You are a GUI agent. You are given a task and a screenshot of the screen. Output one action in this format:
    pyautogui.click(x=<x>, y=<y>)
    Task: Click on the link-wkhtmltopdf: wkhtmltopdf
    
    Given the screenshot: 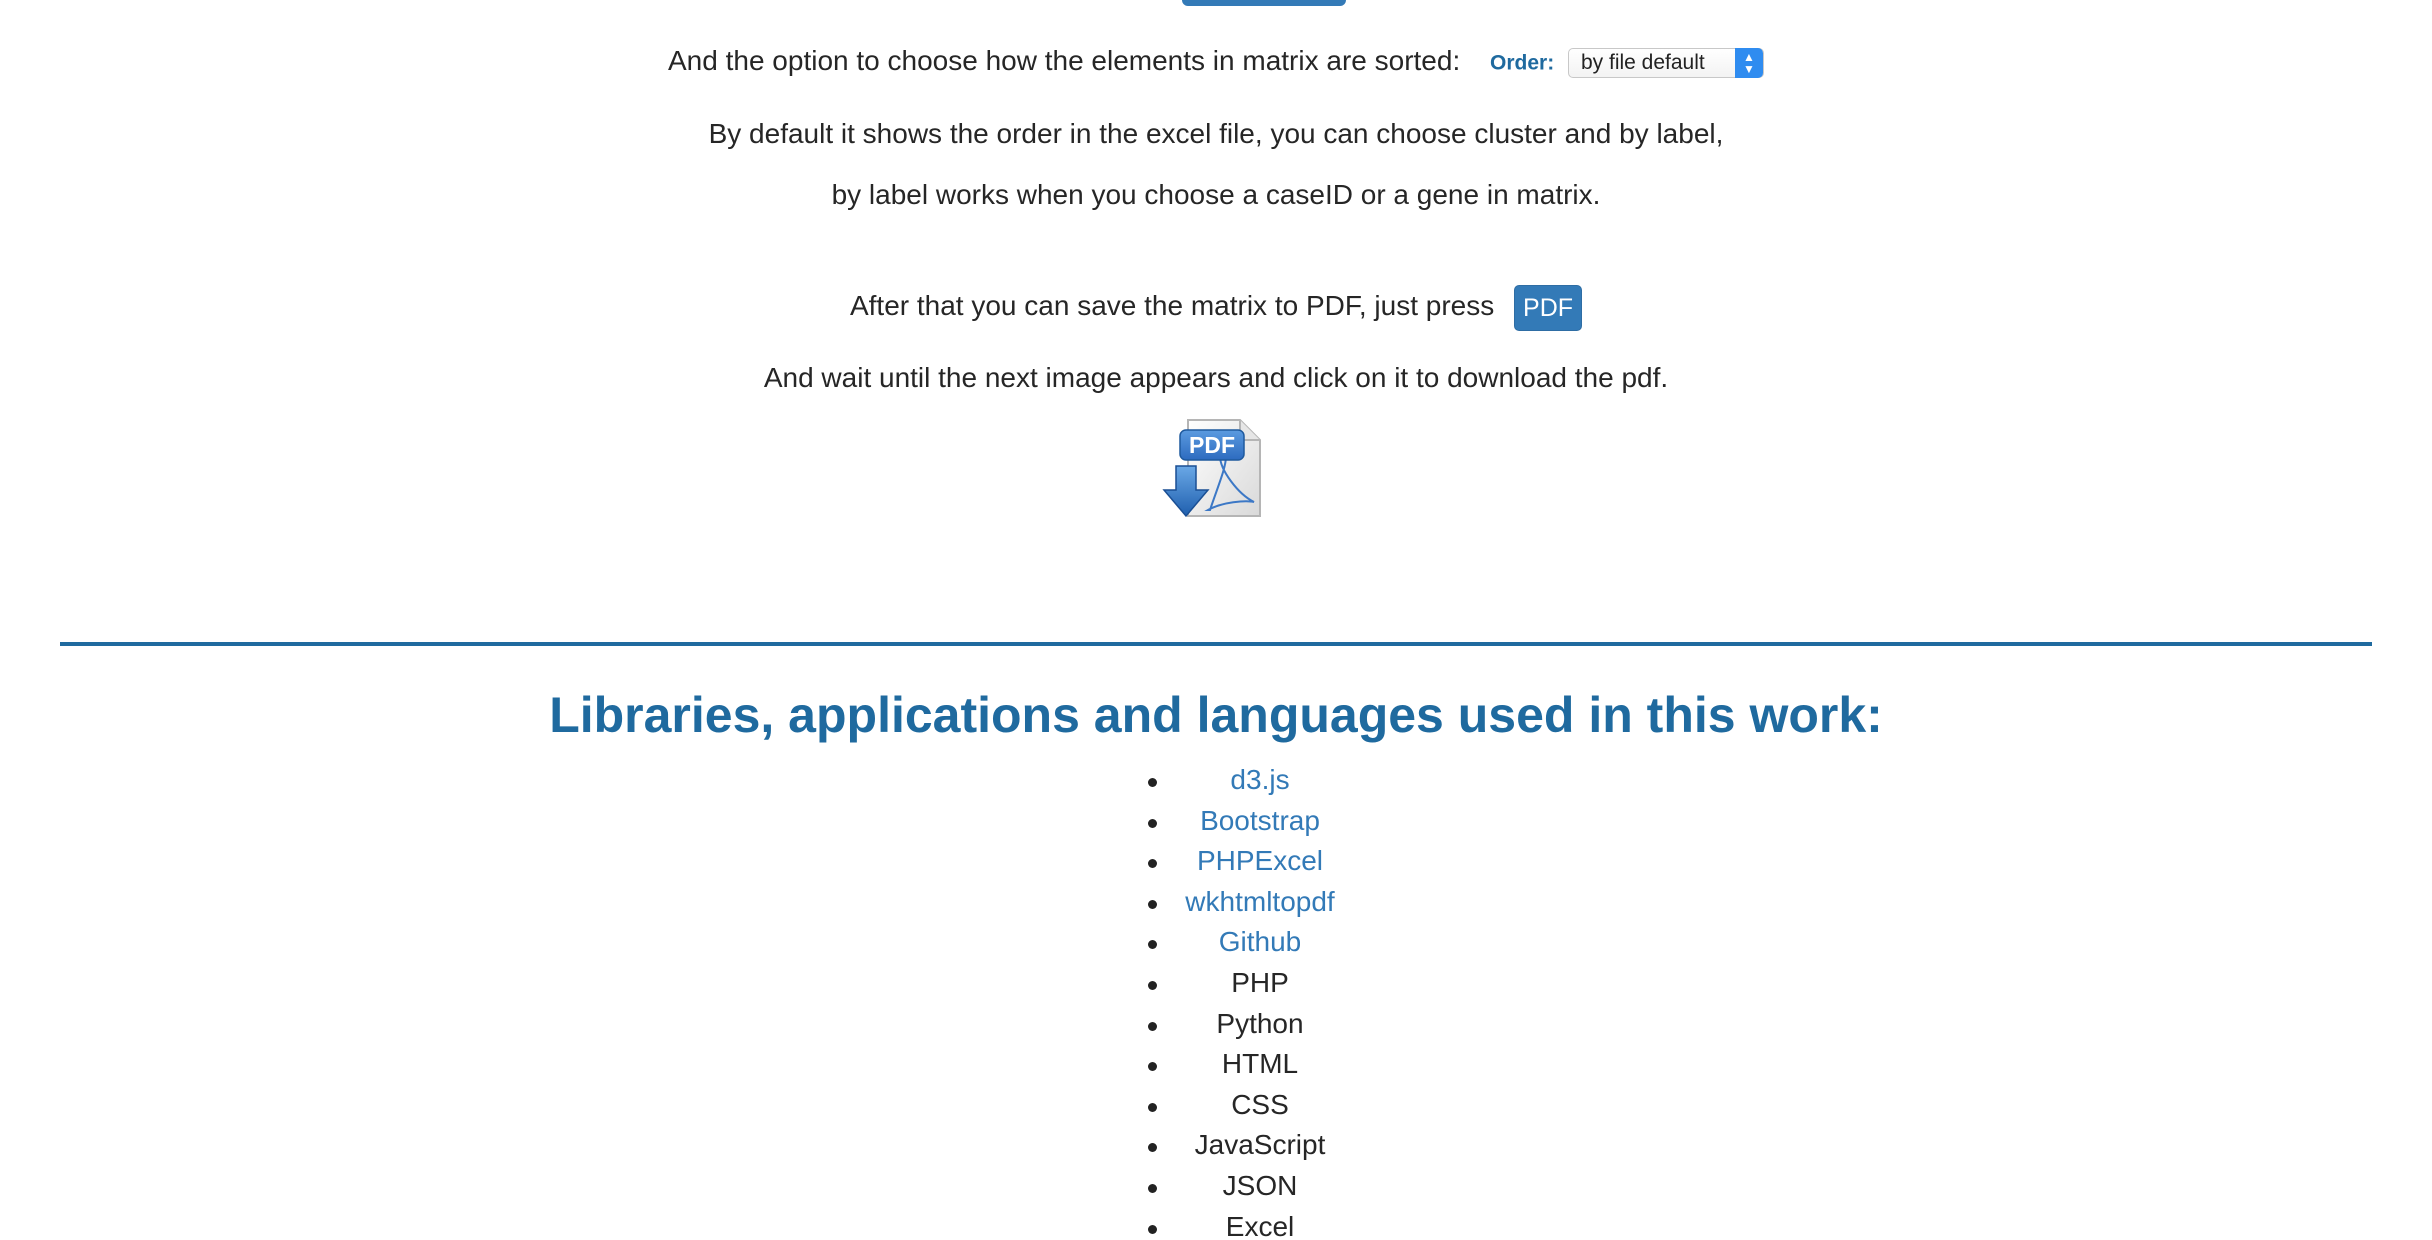 What is the action you would take?
    pyautogui.click(x=1260, y=901)
    